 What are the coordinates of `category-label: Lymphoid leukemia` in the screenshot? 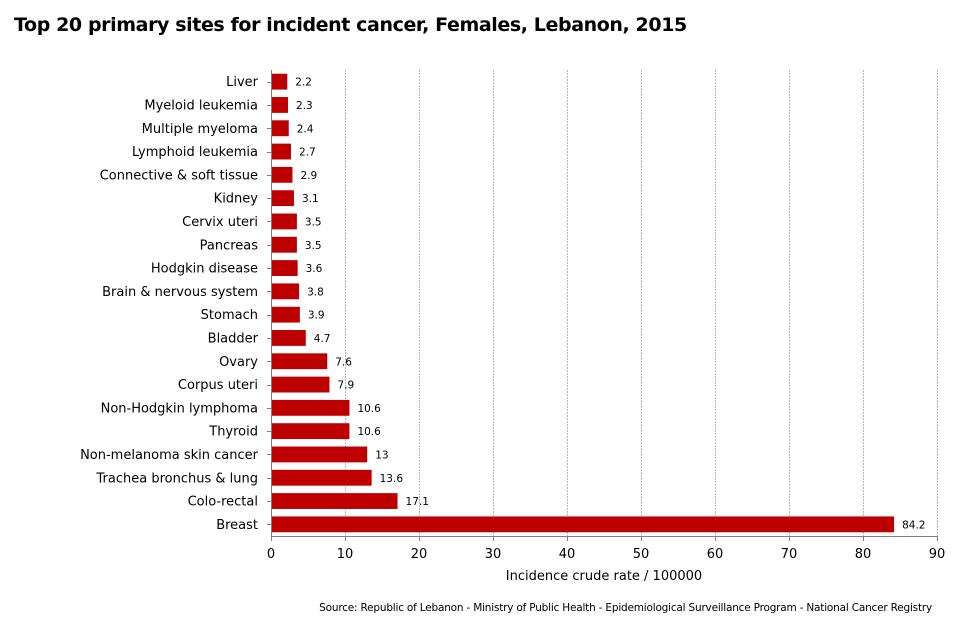 It's located at (195, 152).